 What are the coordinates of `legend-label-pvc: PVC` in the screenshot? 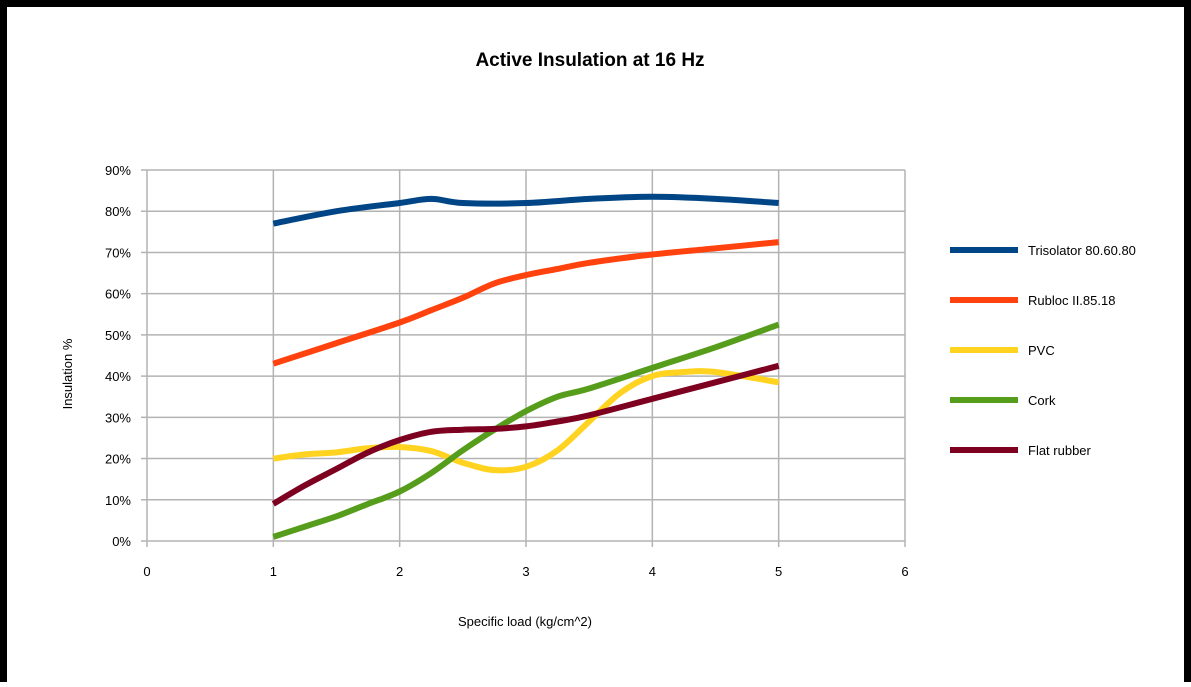 It's located at (1041, 350).